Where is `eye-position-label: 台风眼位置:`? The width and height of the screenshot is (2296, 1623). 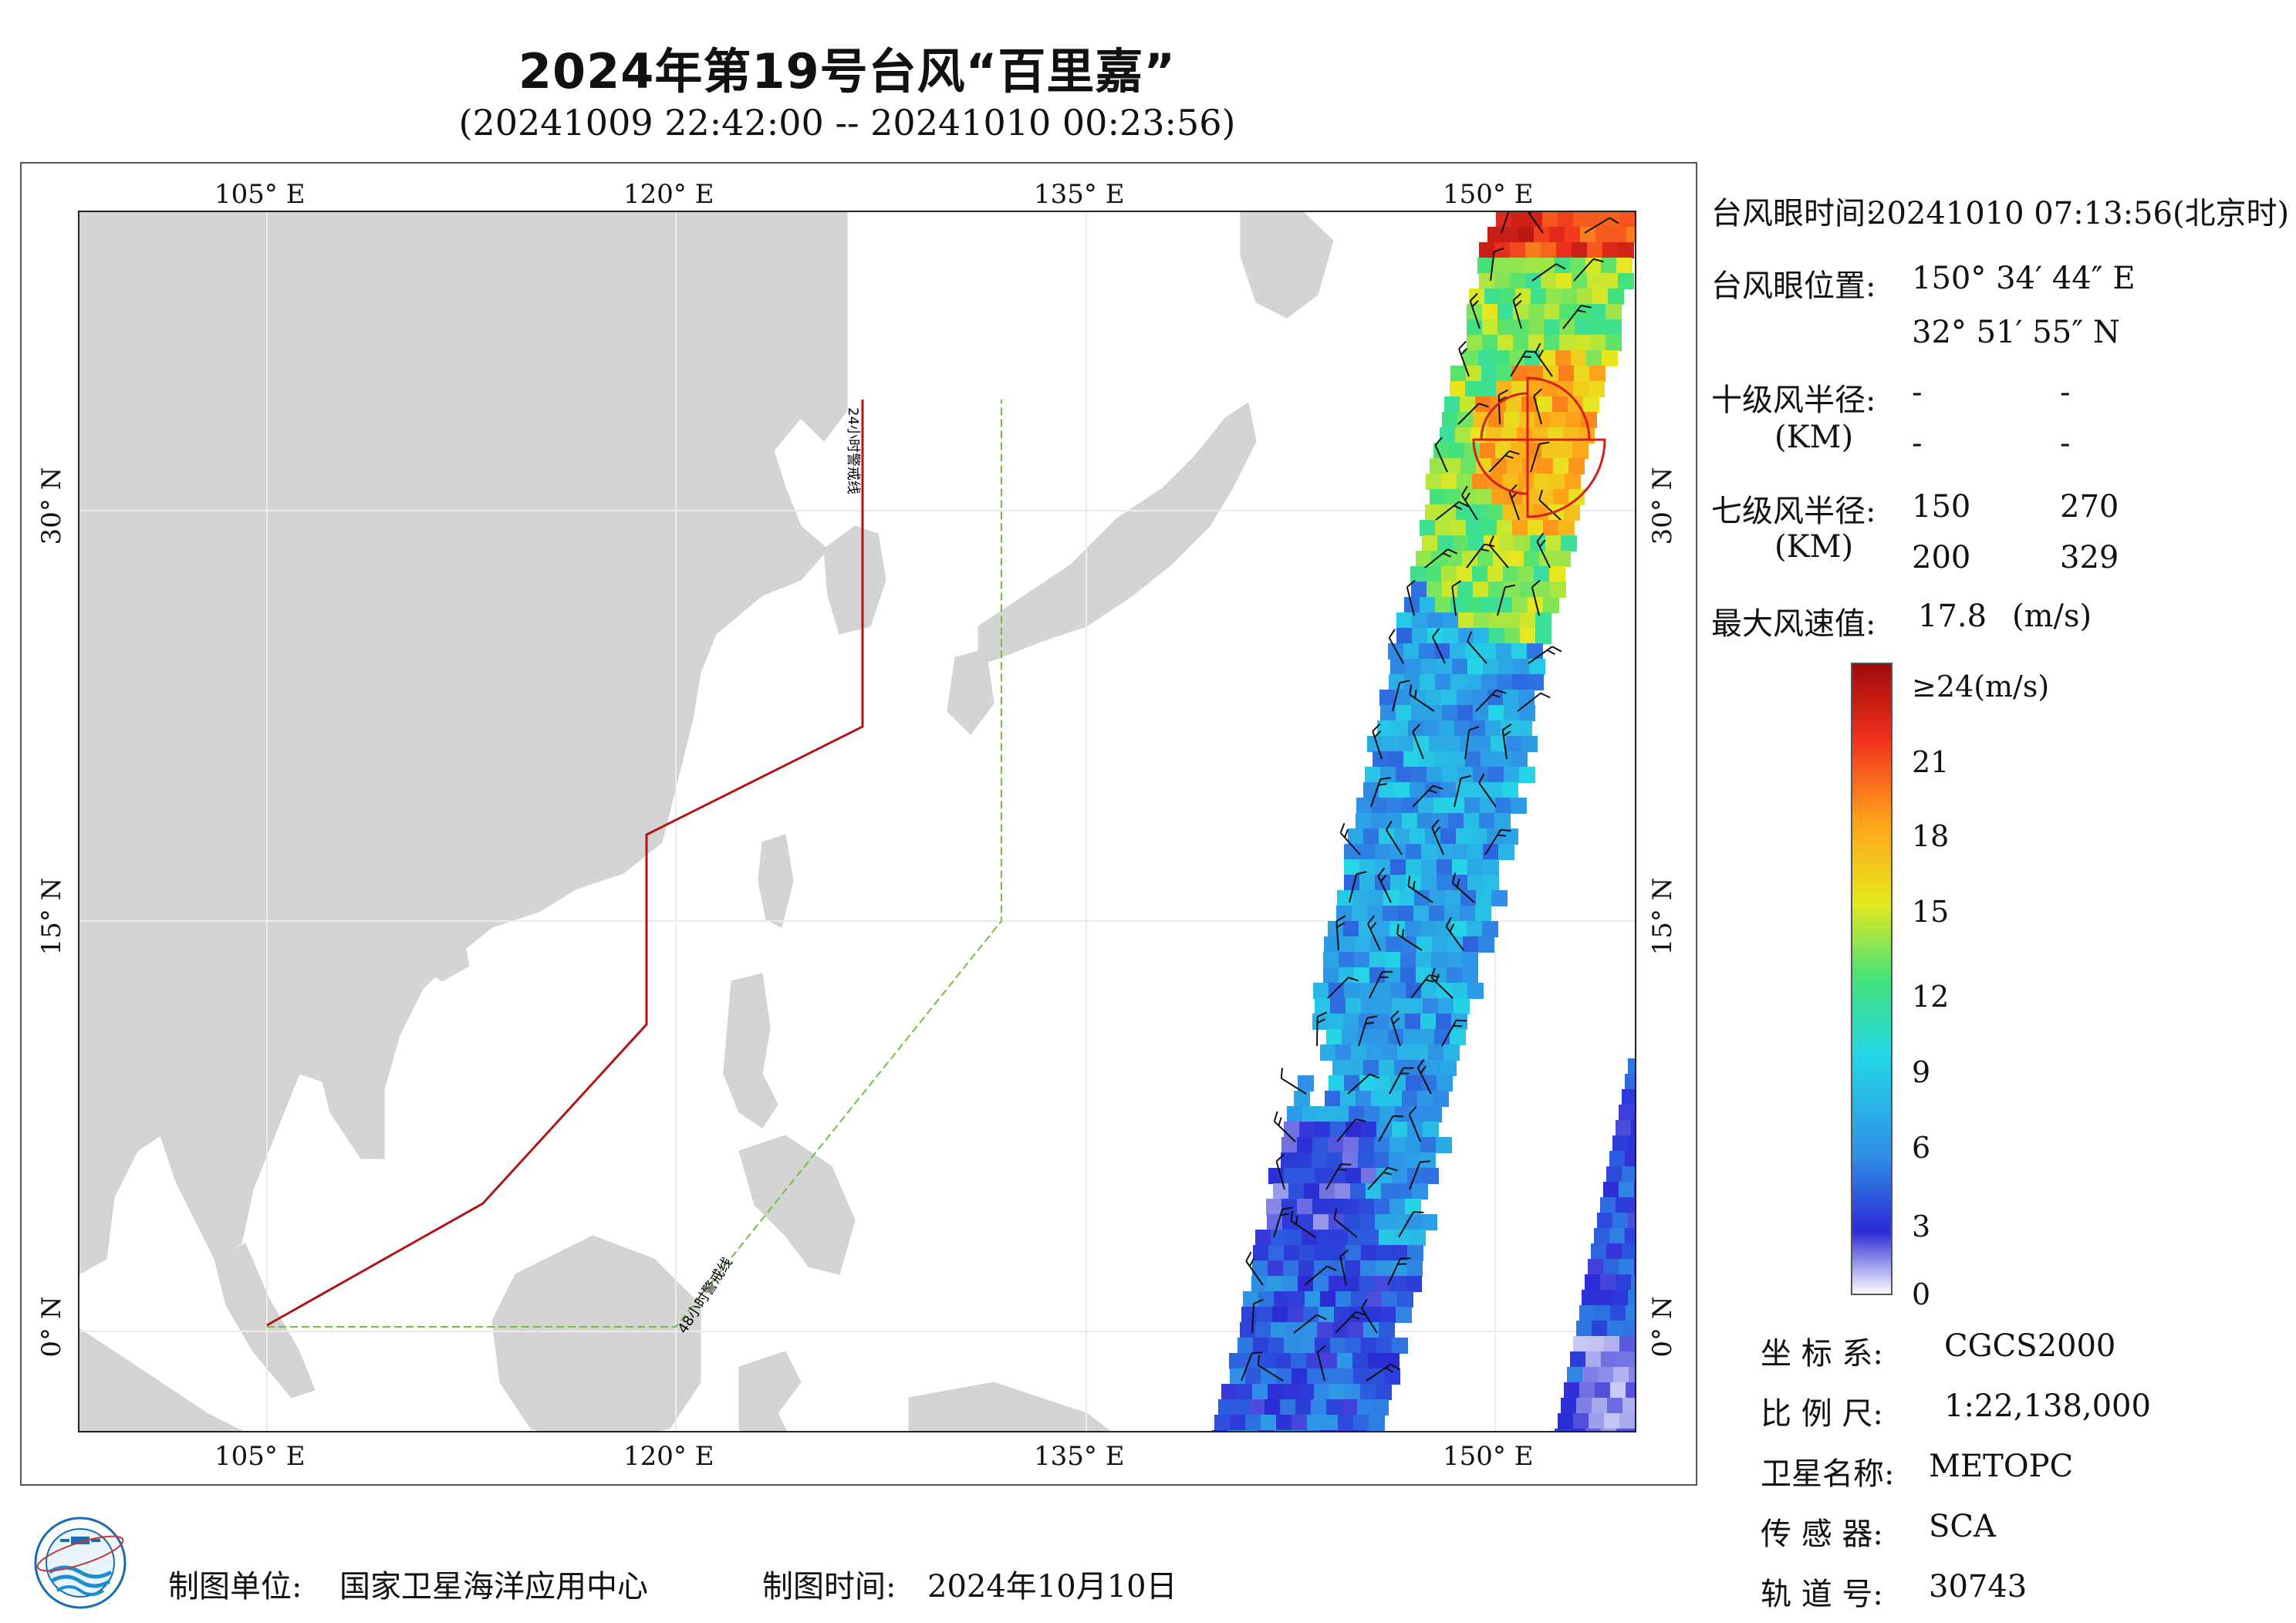
eye-position-label: 台风眼位置: is located at coordinates (1793, 286).